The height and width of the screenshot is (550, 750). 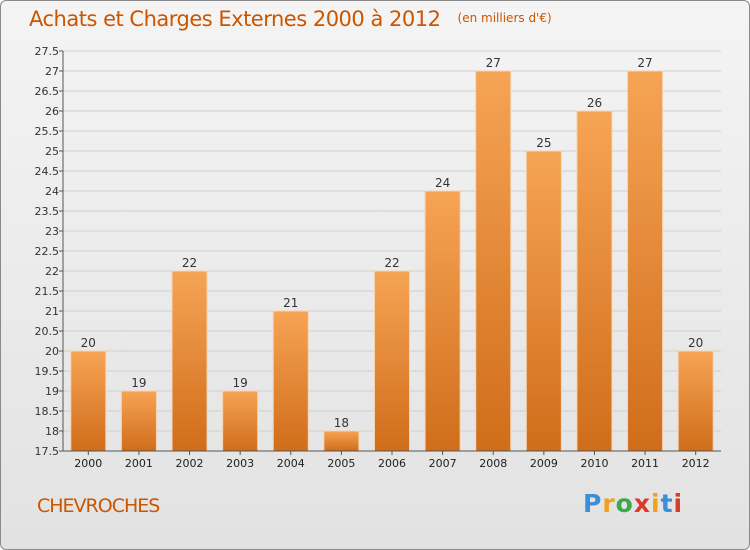 I want to click on bar-value-label: 18, so click(x=341, y=423).